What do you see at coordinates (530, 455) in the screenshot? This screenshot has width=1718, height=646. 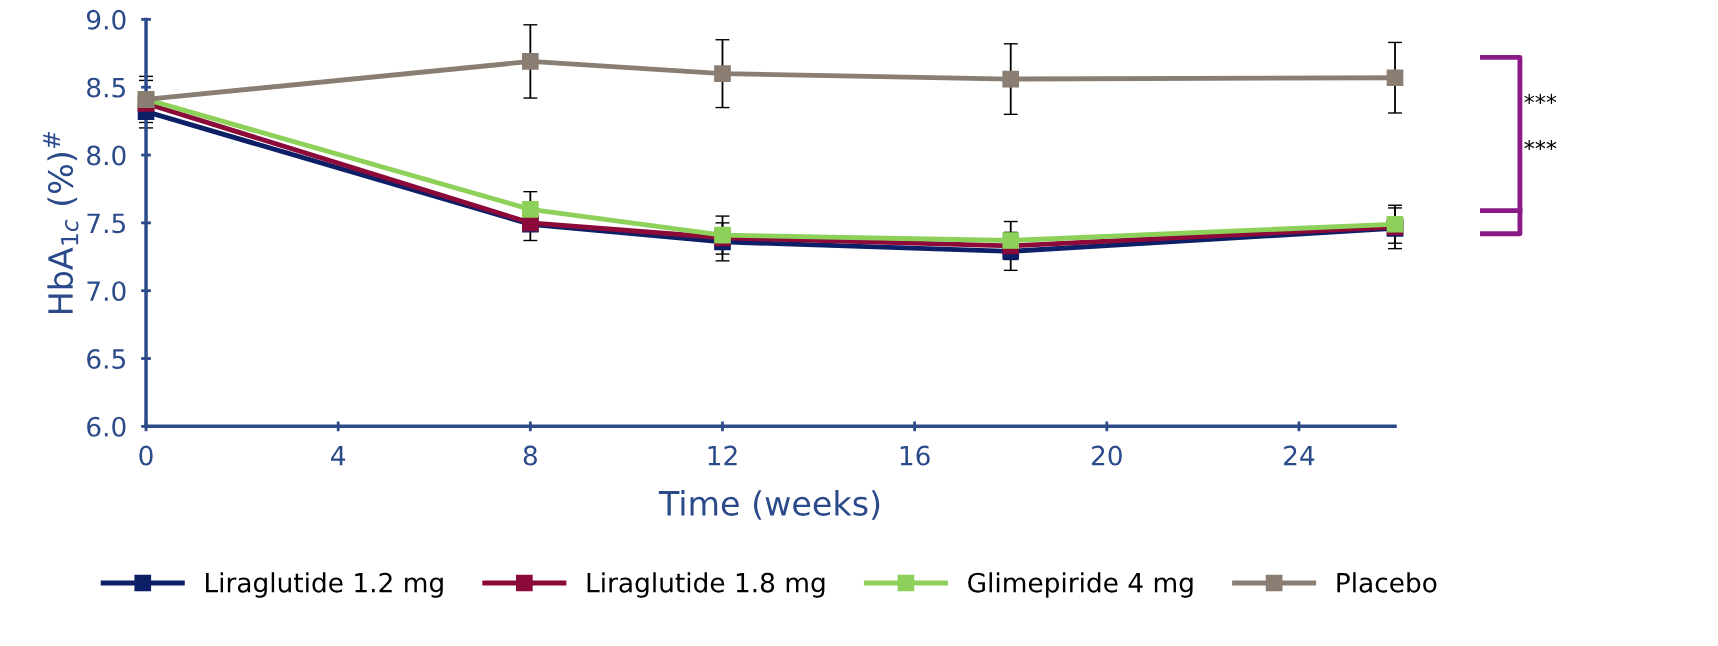 I see `x-tick-label: 8` at bounding box center [530, 455].